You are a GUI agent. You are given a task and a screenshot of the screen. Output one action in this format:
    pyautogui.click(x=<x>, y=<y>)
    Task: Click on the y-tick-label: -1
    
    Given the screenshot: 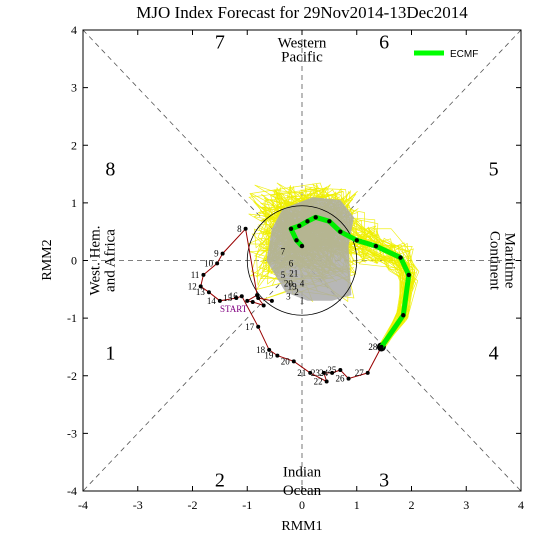 What is the action you would take?
    pyautogui.click(x=72, y=318)
    